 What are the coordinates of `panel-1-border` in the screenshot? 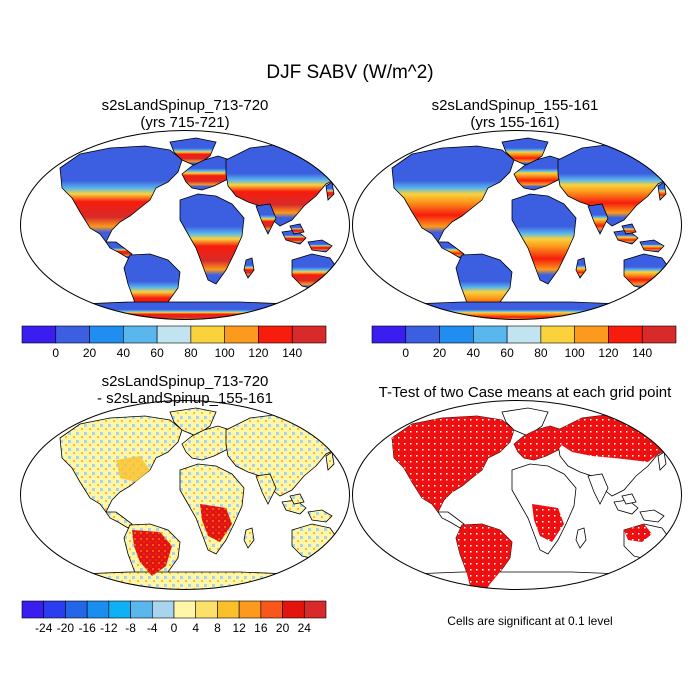 It's located at (185, 225).